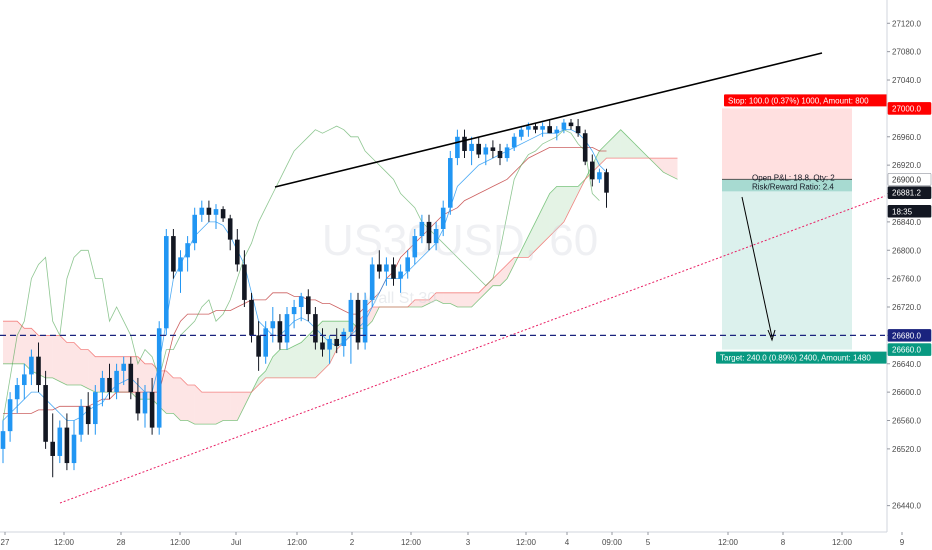  I want to click on open-pnl-zone, so click(787, 185).